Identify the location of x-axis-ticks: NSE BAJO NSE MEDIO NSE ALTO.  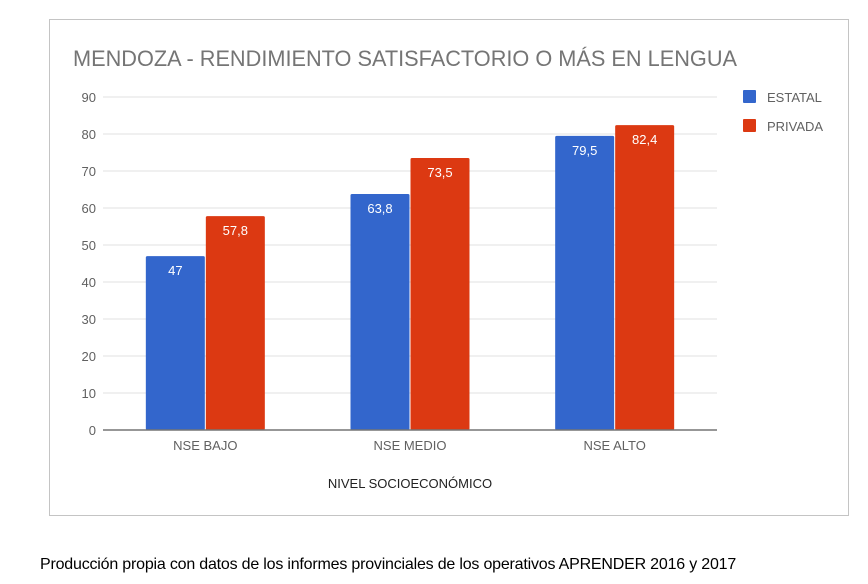
(409, 445).